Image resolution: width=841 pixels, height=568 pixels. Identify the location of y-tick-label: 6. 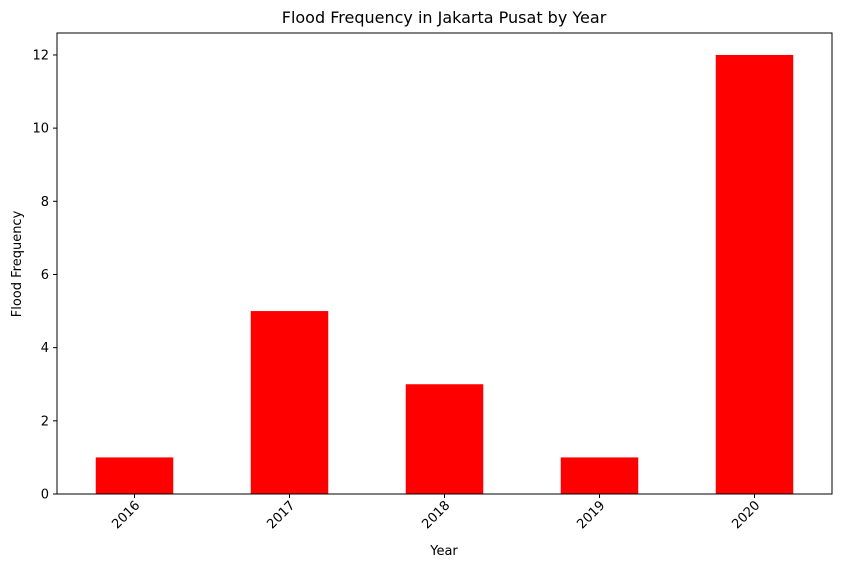
(45, 275).